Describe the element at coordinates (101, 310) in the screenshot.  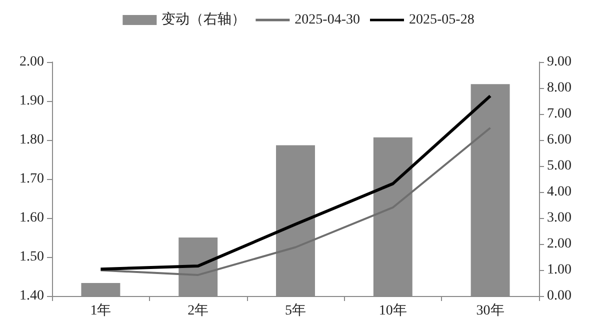
I see `x-tick-label: 1年` at that location.